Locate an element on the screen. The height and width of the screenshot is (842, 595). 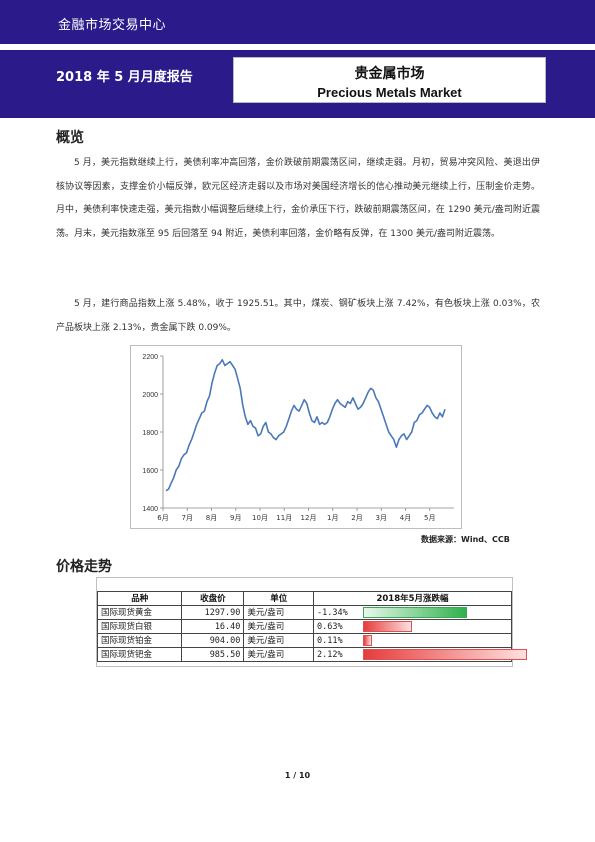
row-name: 国际现货白银 is located at coordinates (139, 626).